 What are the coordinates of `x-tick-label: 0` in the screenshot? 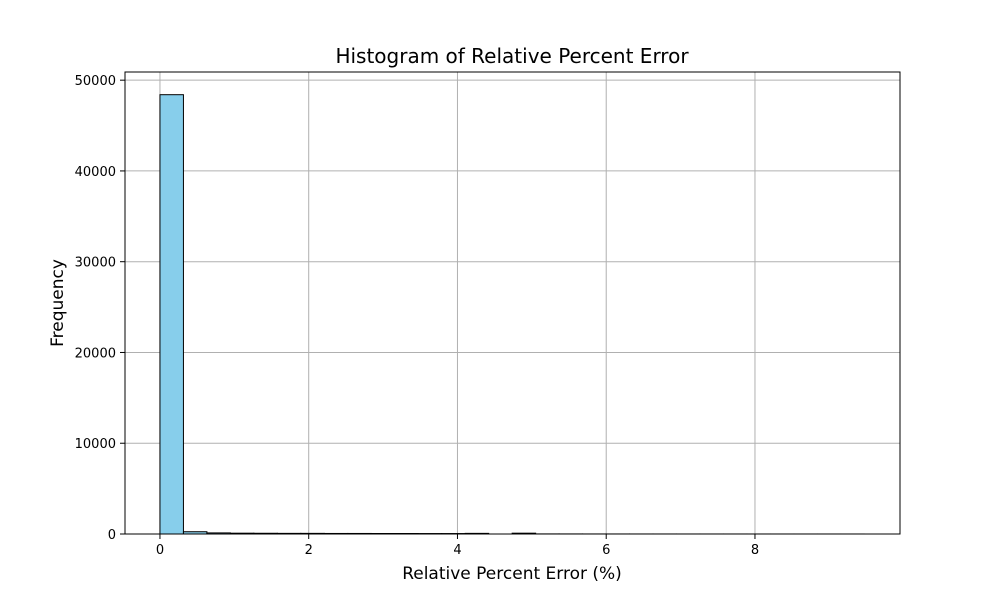 It's located at (160, 550).